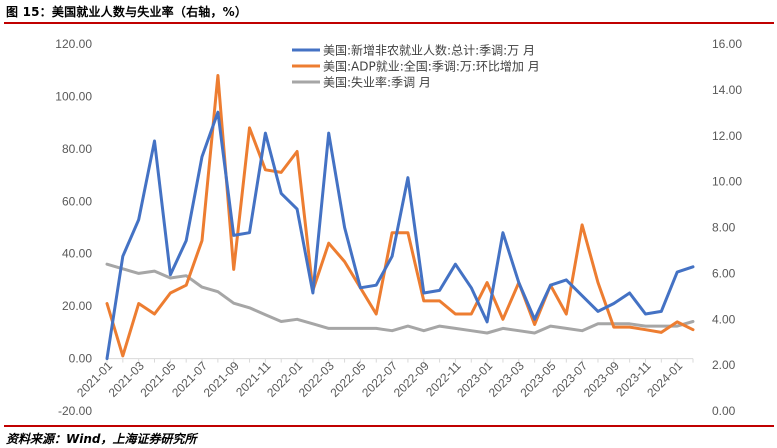 This screenshot has height=448, width=777. I want to click on y2-tick-label: 0.00, so click(724, 411).